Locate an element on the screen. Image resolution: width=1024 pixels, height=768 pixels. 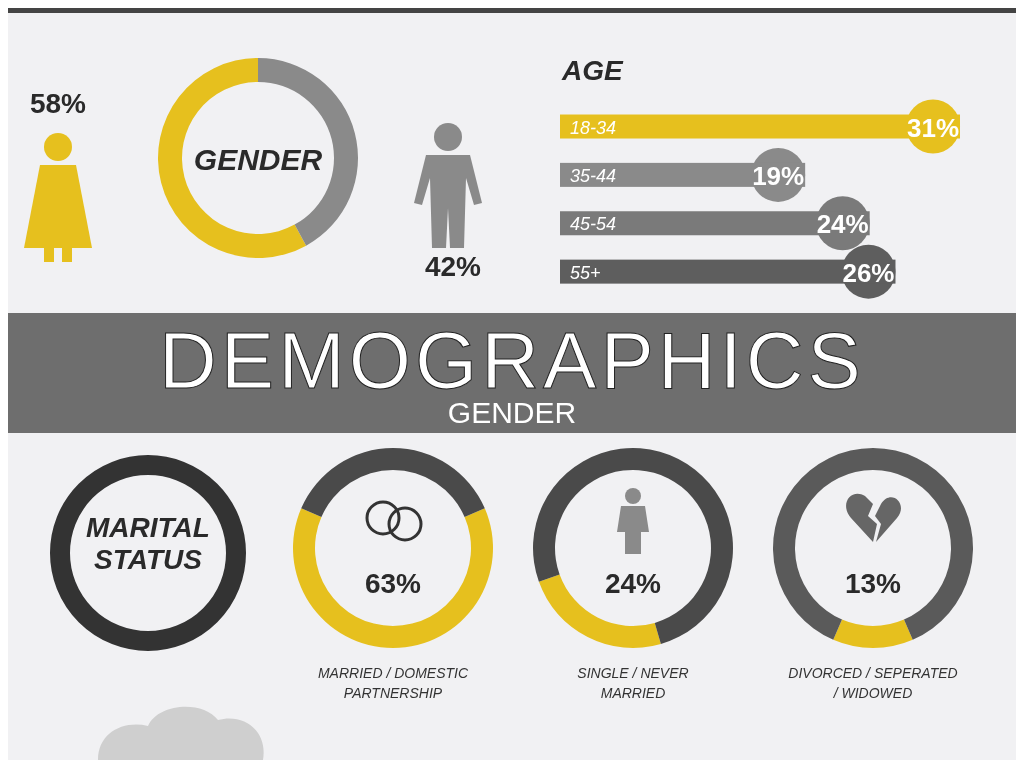
slice-label: DIVORCED / SEPERATED / WIDOWED is located at coordinates (873, 683).